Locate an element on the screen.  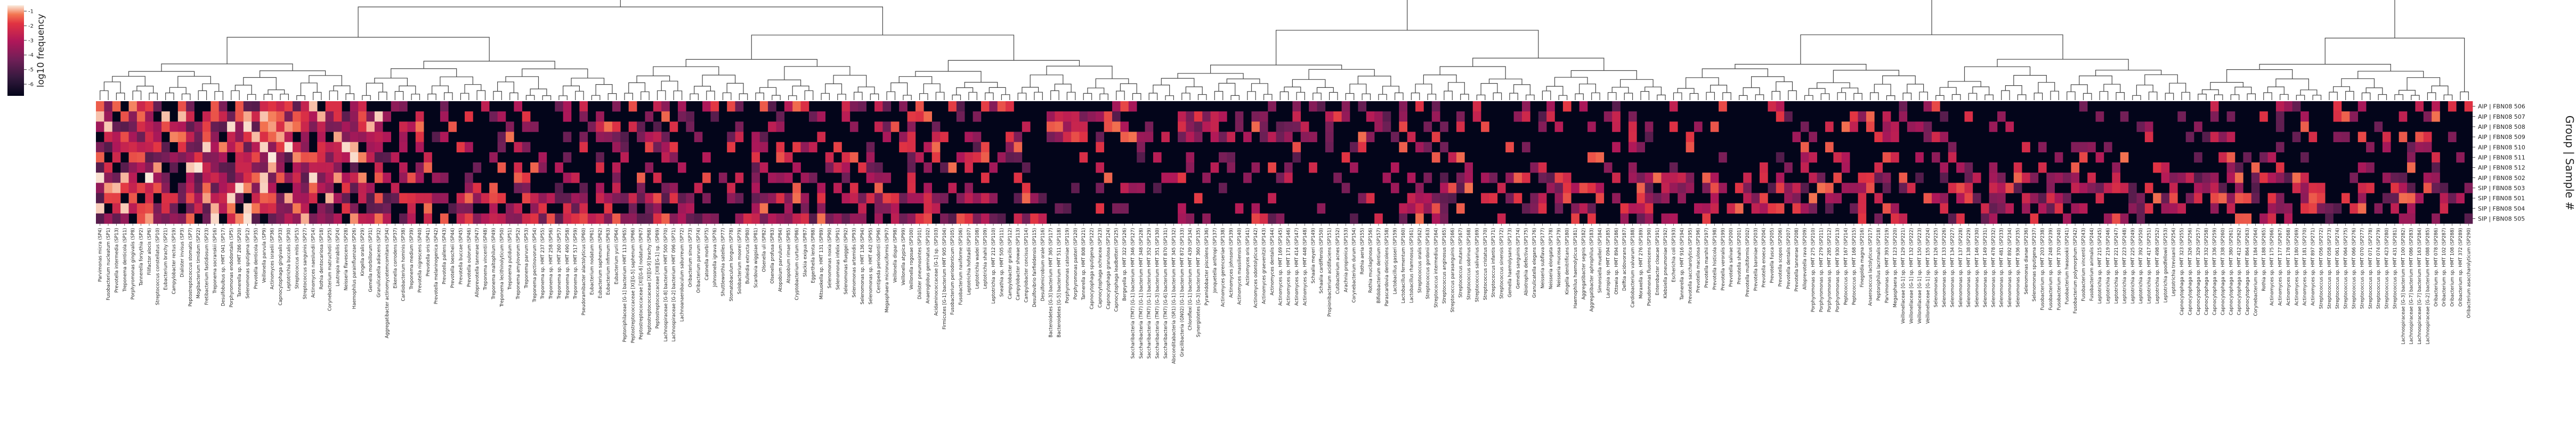
column-label: Leptotrichia sp. HMT 221 (SP247) is located at coordinates (2116, 266).